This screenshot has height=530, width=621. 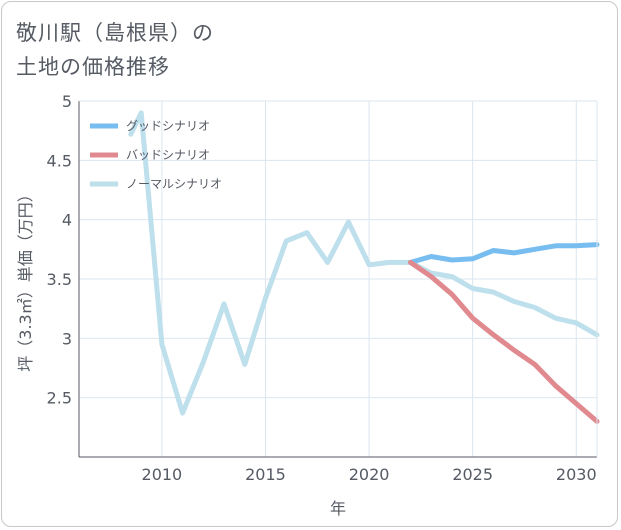 What do you see at coordinates (174, 184) in the screenshot?
I see `legend-label: ノーマルシナリオ` at bounding box center [174, 184].